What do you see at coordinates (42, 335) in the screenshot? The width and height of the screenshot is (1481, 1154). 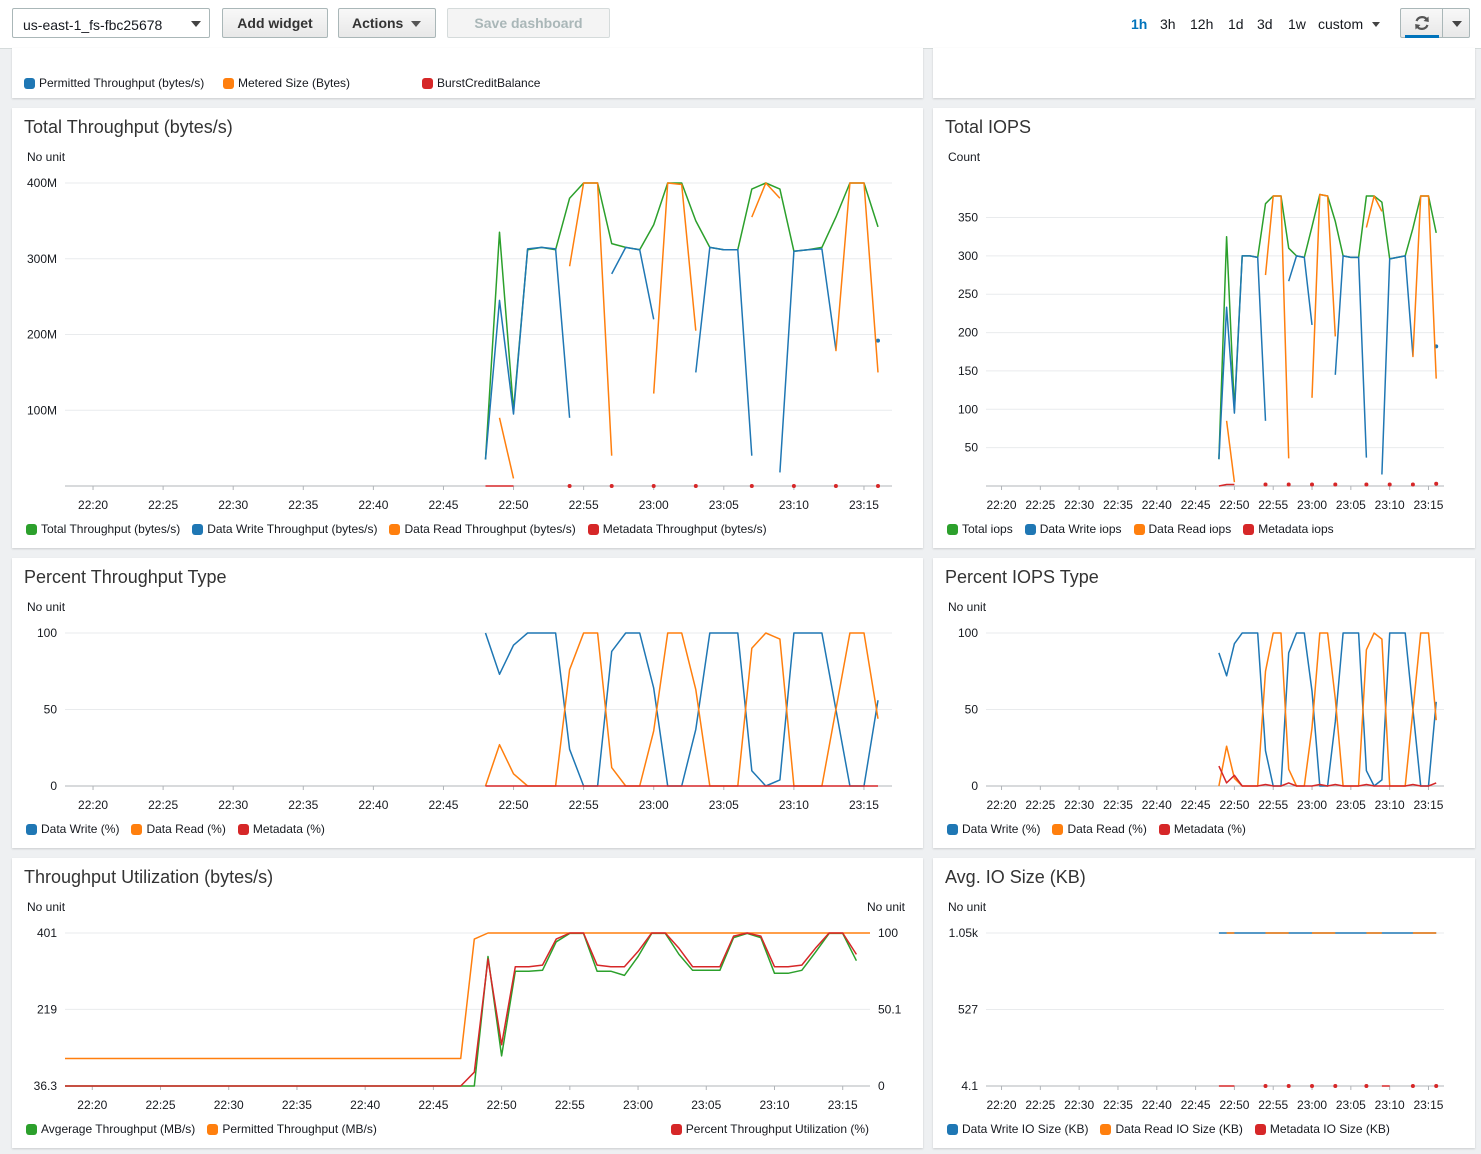 I see `y-tick-label: 200M` at bounding box center [42, 335].